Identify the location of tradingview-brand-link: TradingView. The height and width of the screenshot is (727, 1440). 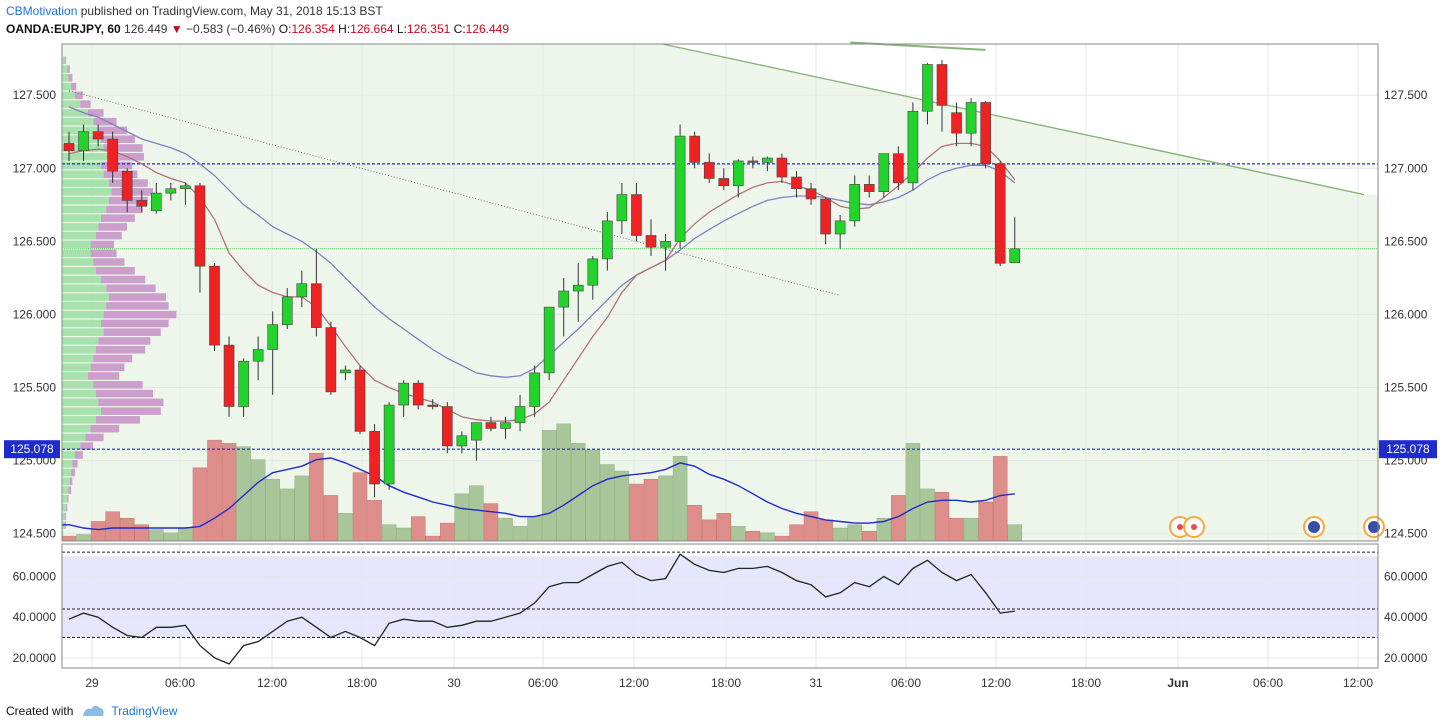
(144, 710).